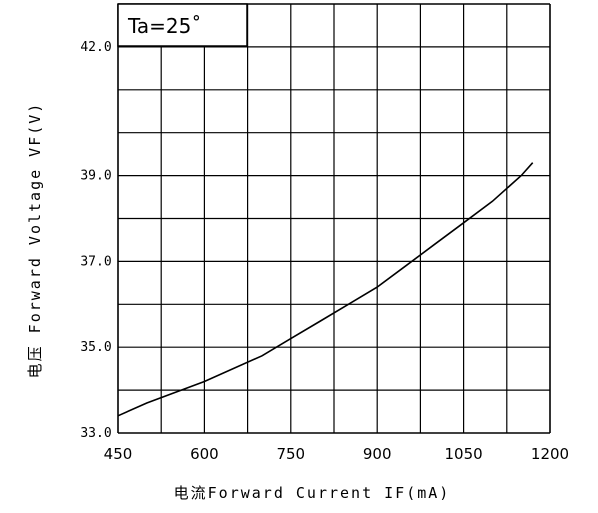  I want to click on y-tick-label: 37.0, so click(95, 261).